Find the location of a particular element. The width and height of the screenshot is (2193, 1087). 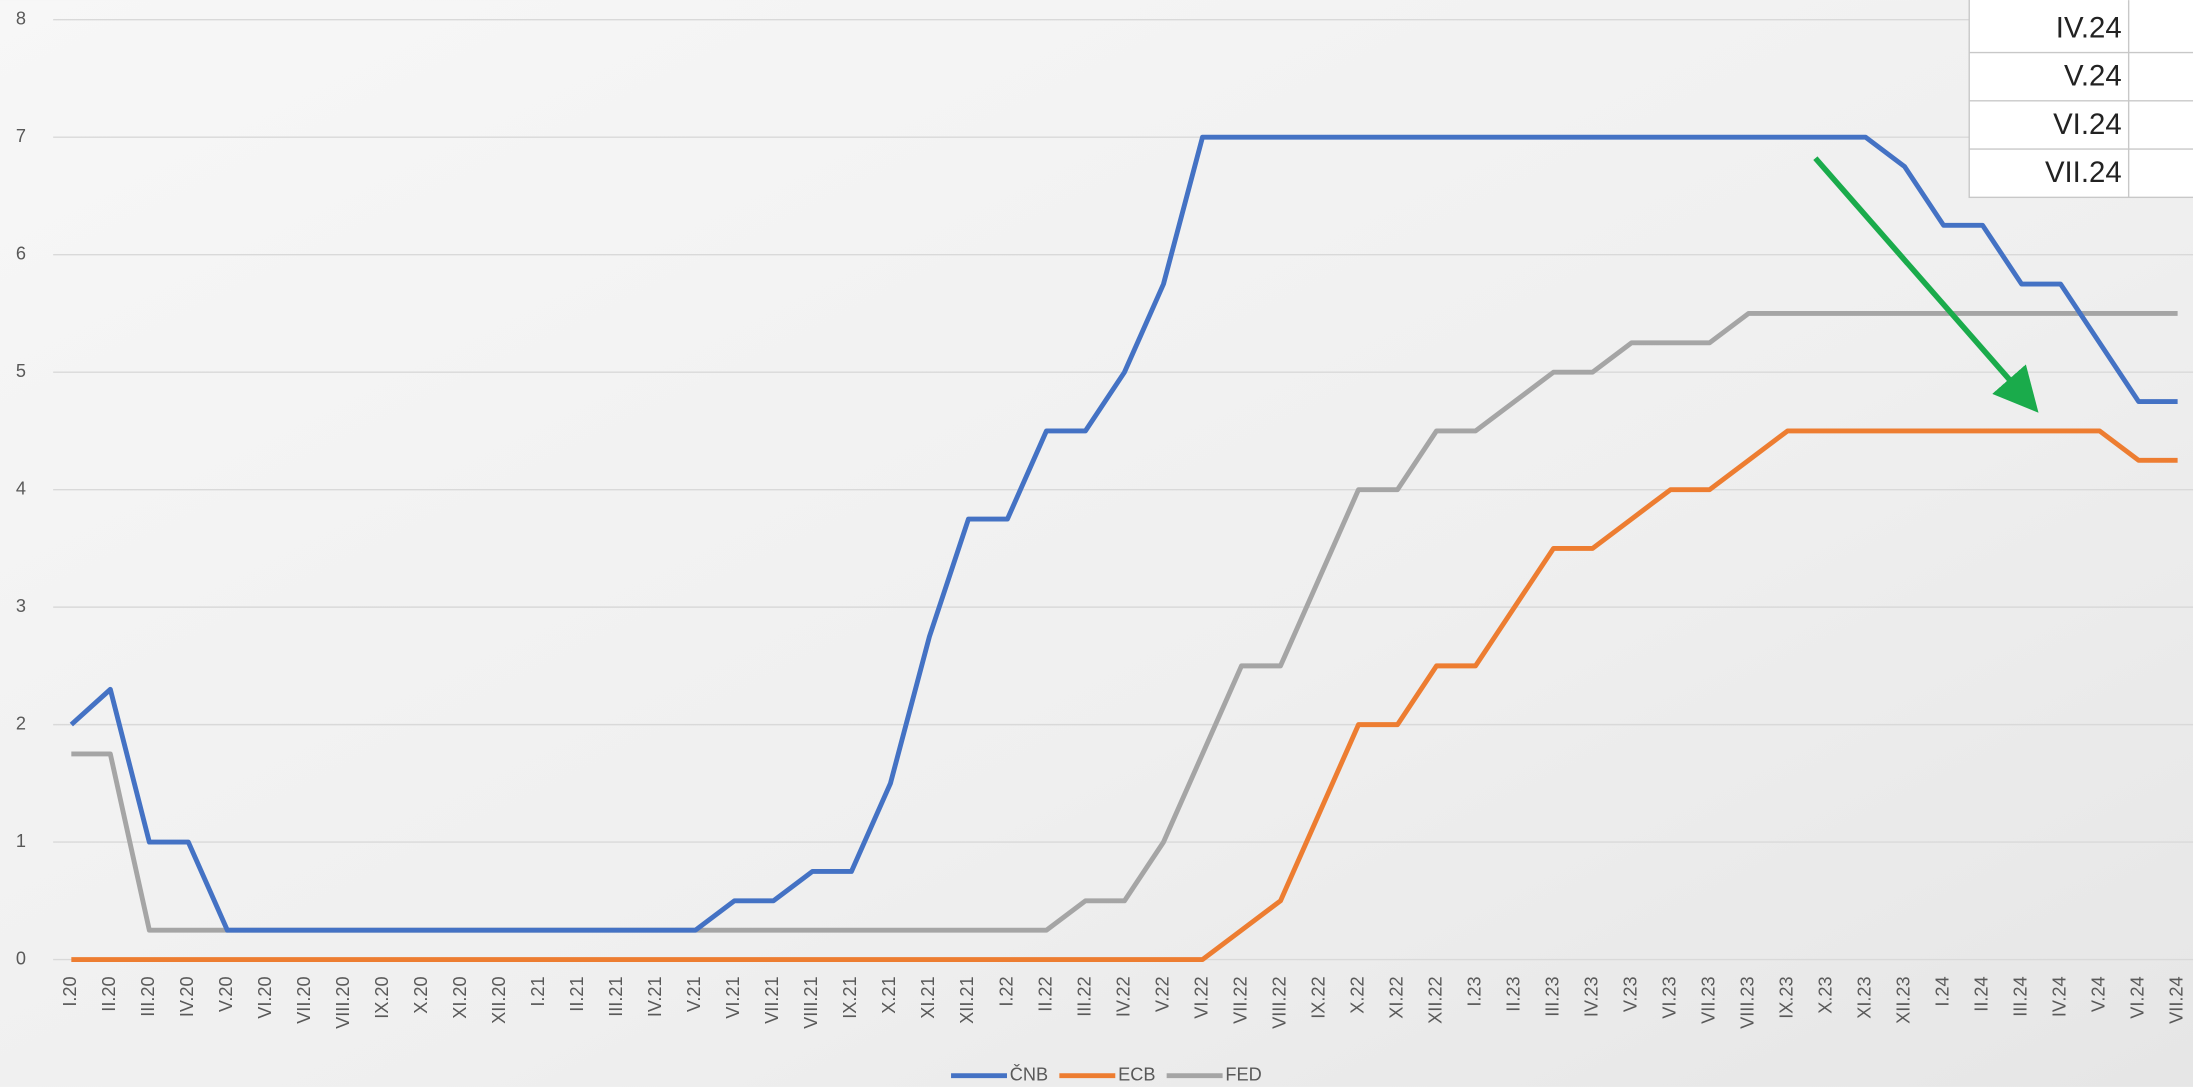

x-tick-label: VIII.22 is located at coordinates (1279, 1002).